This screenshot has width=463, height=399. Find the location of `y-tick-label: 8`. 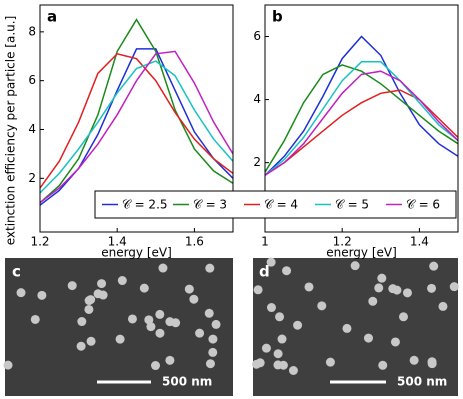

y-tick-label: 8 is located at coordinates (32, 31).